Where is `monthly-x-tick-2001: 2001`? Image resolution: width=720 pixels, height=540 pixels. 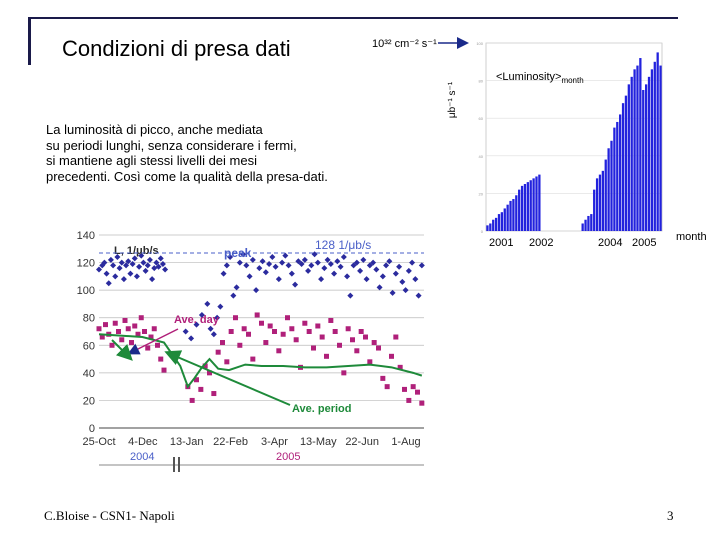
monthly-x-tick-2001: 2001 is located at coordinates (501, 243).